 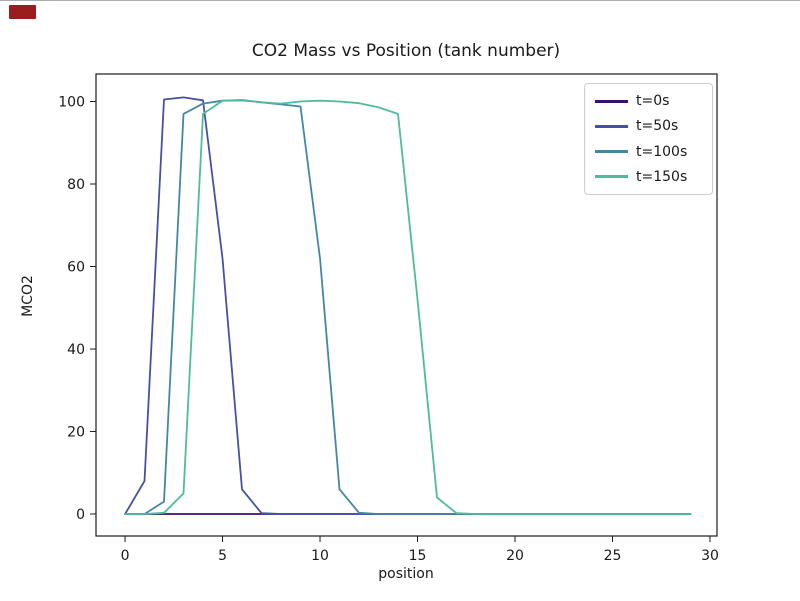 What do you see at coordinates (222, 556) in the screenshot?
I see `x-tick-label: 5` at bounding box center [222, 556].